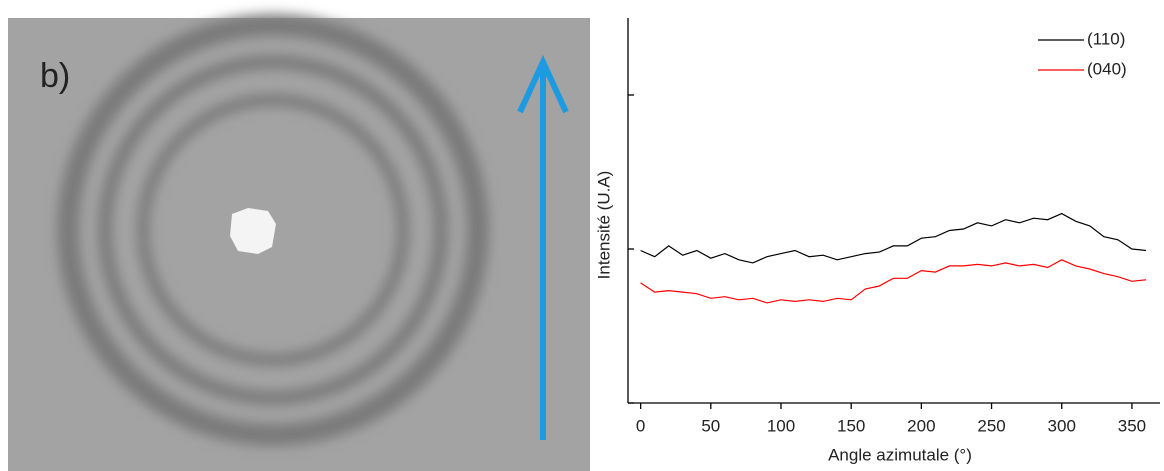  I want to click on x-tick-label: 350, so click(1132, 425).